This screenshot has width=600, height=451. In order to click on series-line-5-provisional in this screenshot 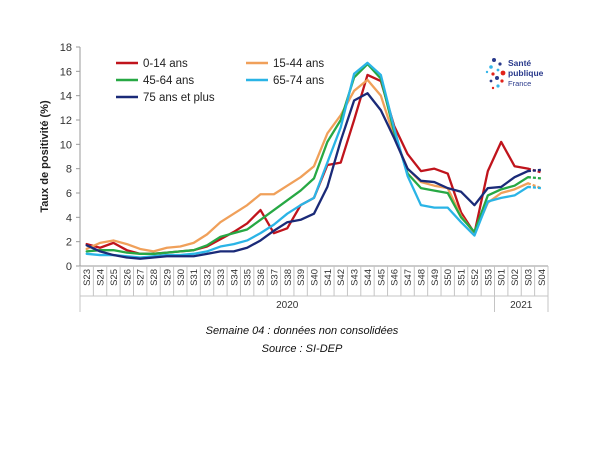, I will do `click(534, 170)`.